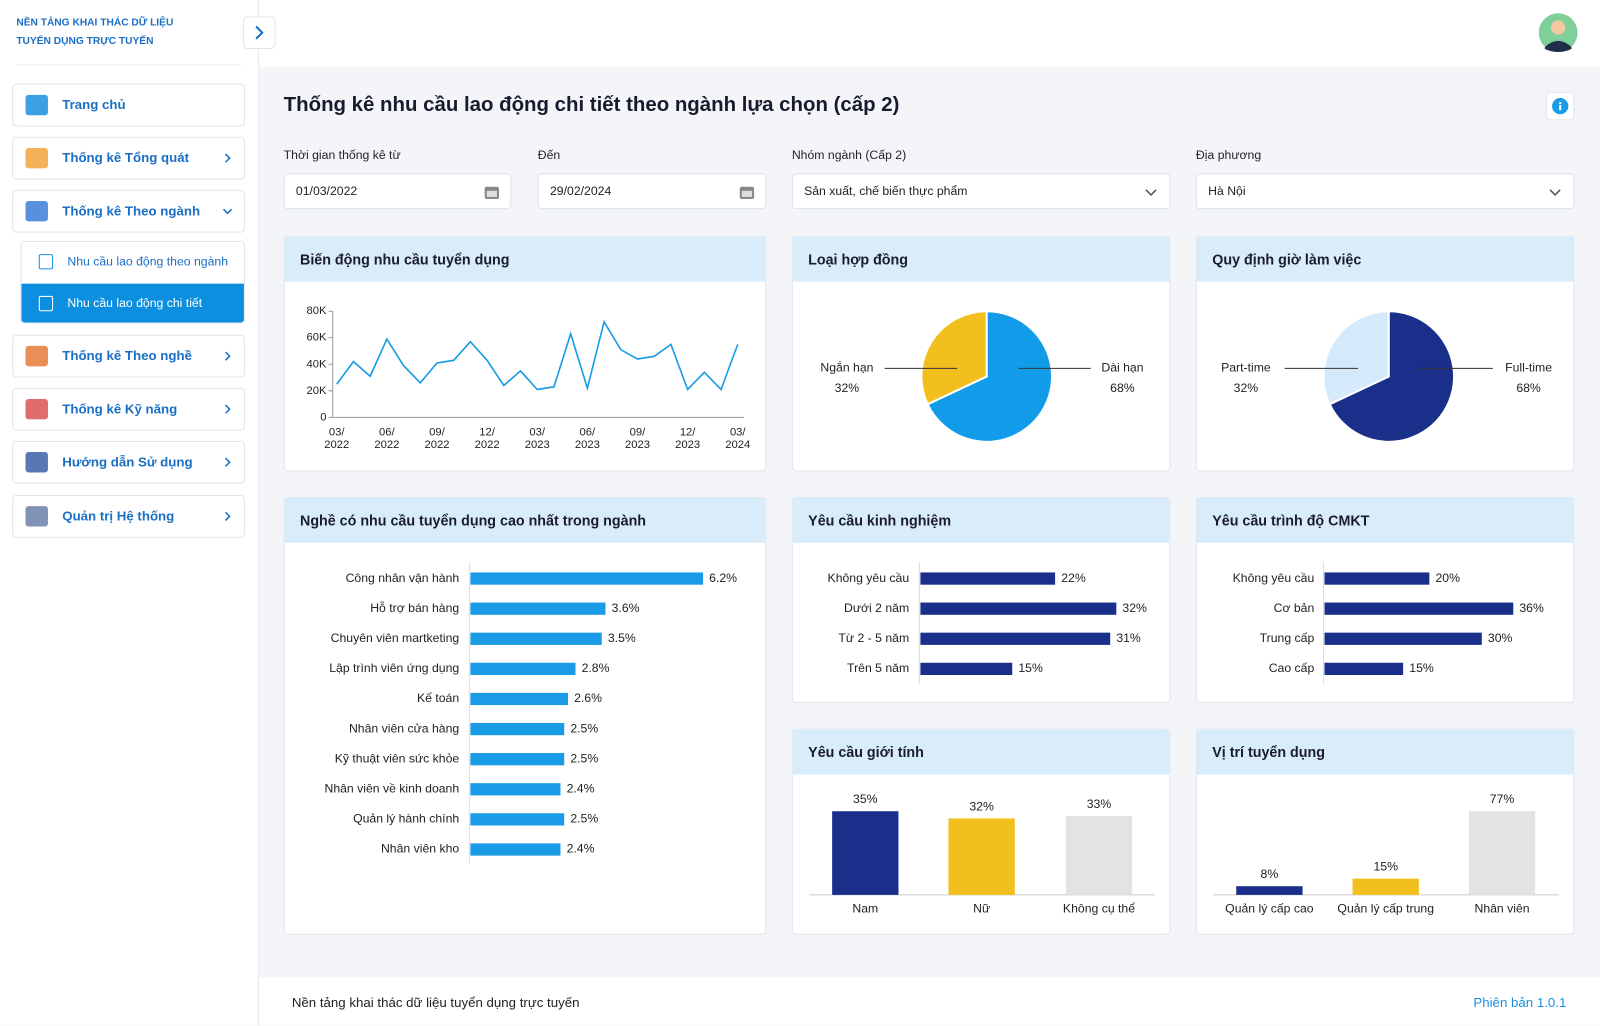 The image size is (1600, 1026). I want to click on version: Phiên bản 1.0.1, so click(1520, 1002).